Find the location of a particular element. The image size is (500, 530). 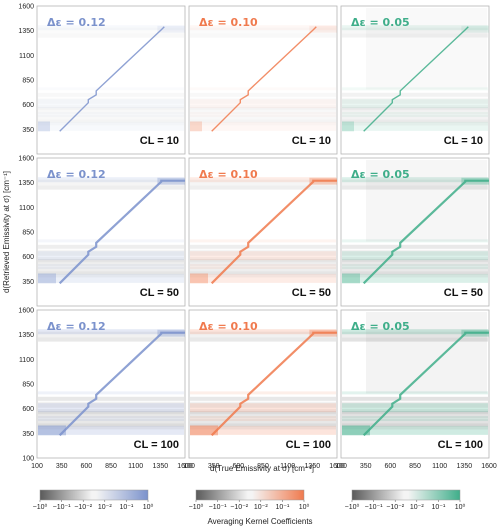

delta-epsilon-label: Δε = 0.12 is located at coordinates (76, 326).